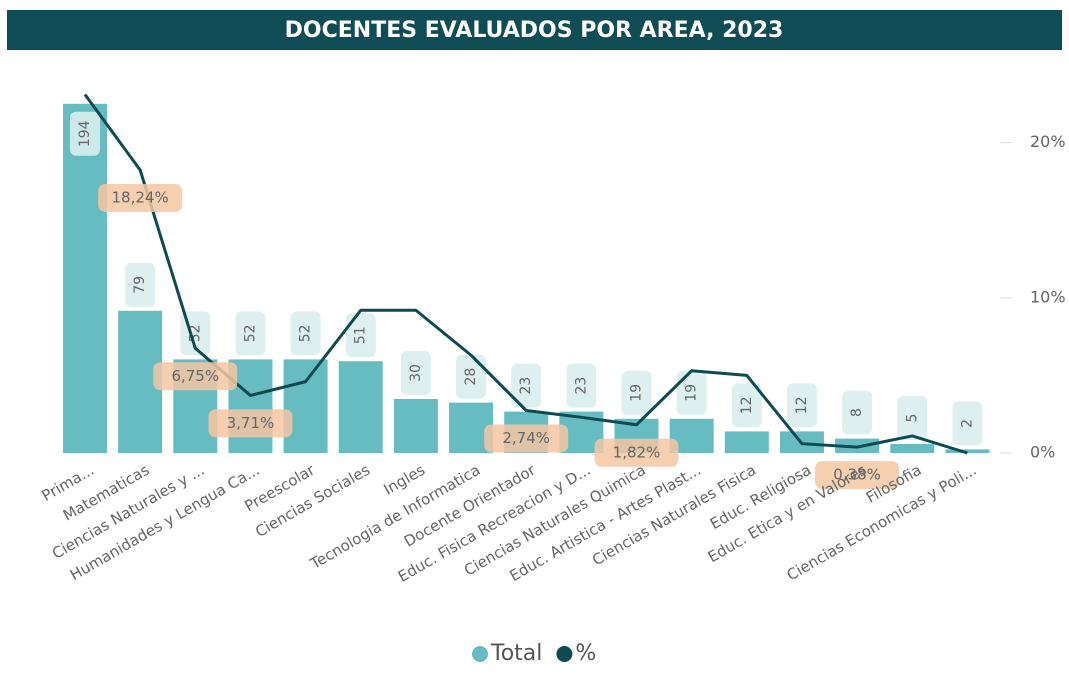  What do you see at coordinates (1048, 296) in the screenshot?
I see `y2-tick-label: 10%` at bounding box center [1048, 296].